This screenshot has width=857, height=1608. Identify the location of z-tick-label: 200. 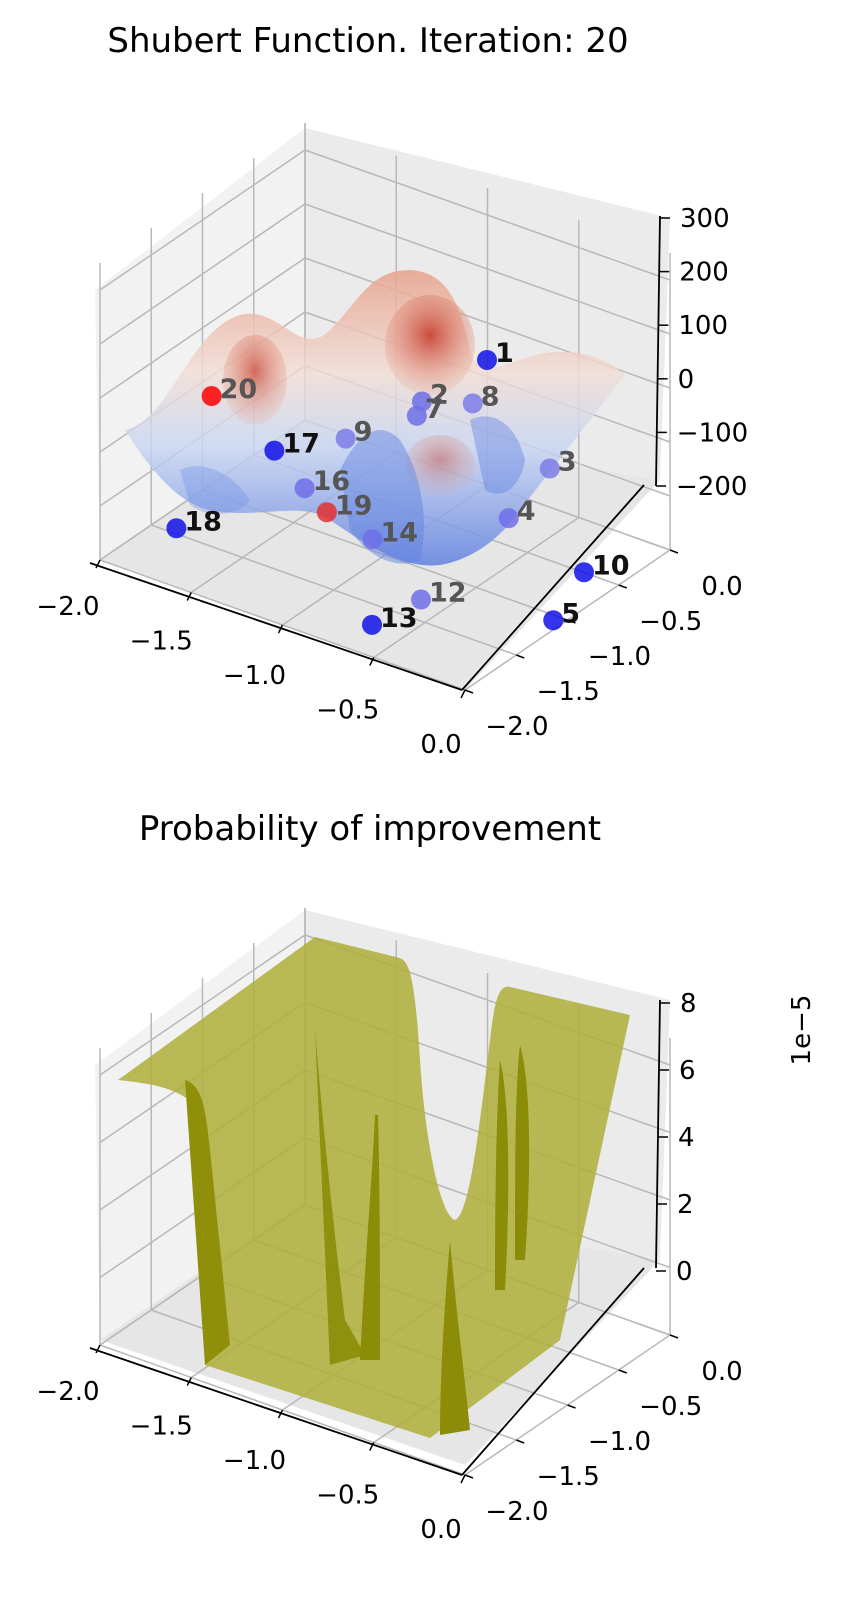
(704, 273).